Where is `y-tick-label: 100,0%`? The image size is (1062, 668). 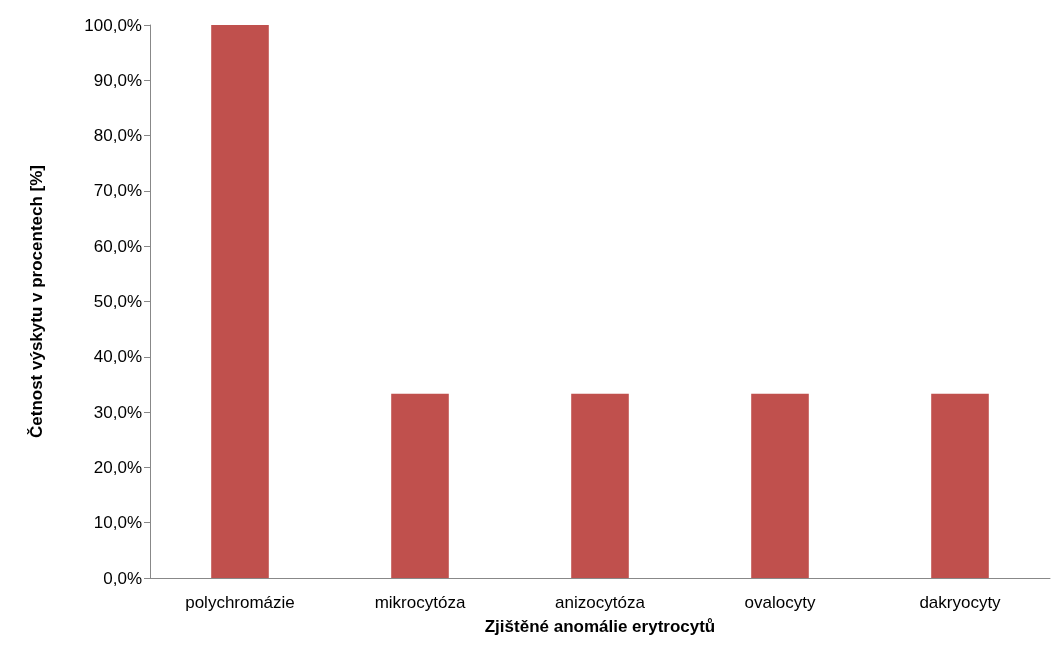
y-tick-label: 100,0% is located at coordinates (113, 25).